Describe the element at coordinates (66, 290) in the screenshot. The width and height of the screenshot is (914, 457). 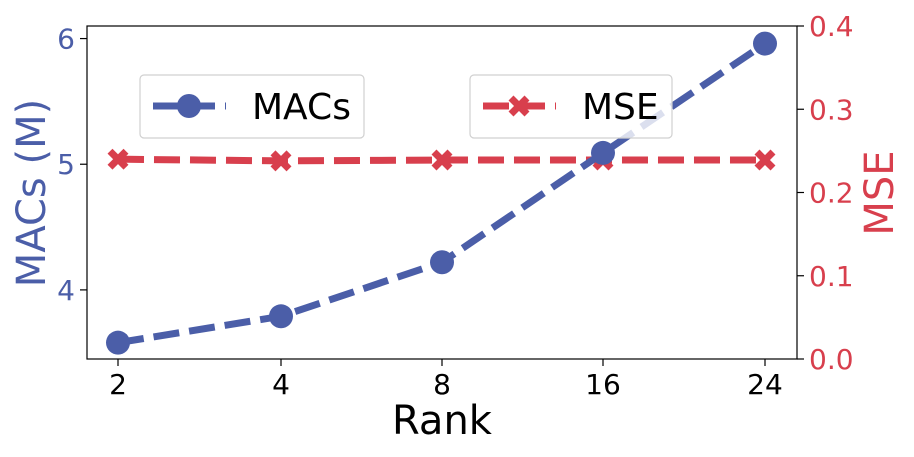
I see `y-left-tick-label: 4` at that location.